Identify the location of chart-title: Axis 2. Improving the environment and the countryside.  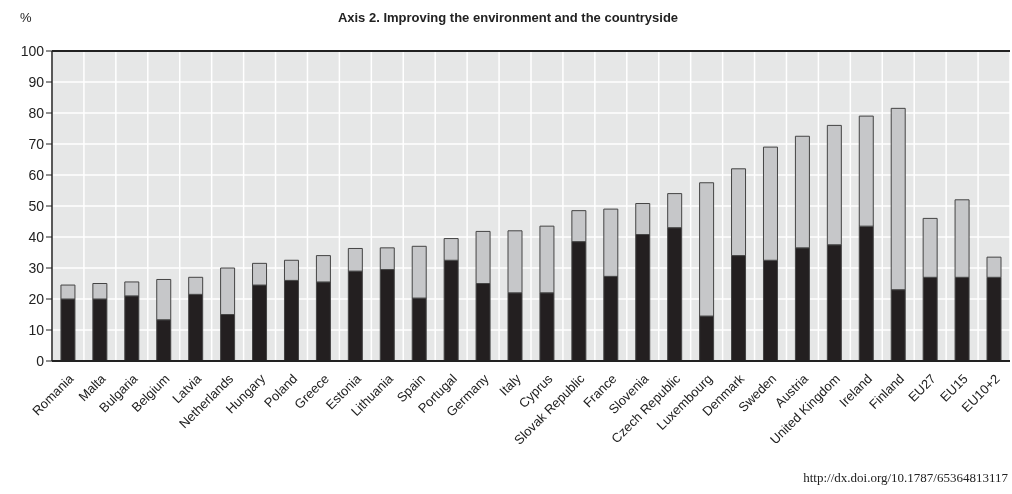
(508, 17).